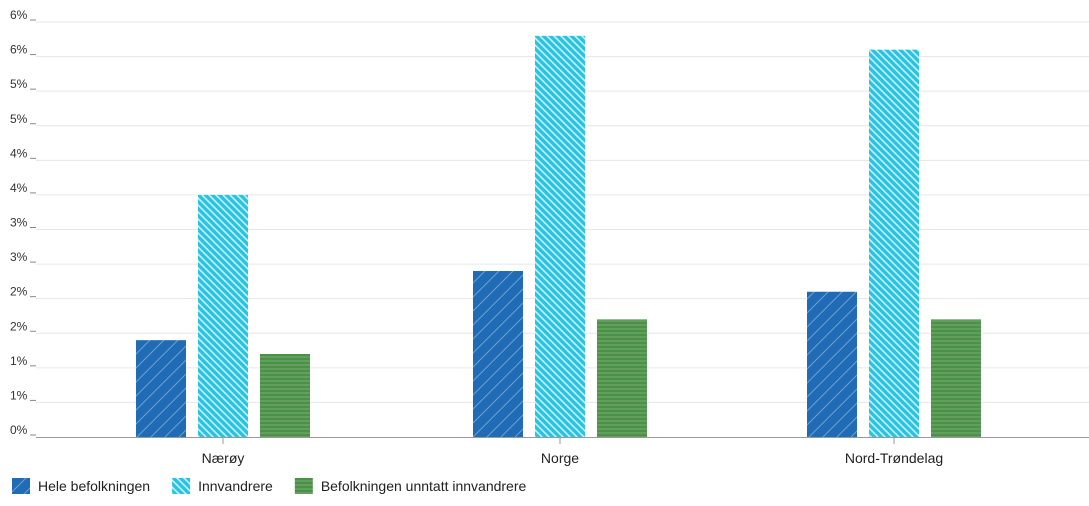 This screenshot has width=1089, height=506. I want to click on legend-label: Hele befolkningen, so click(94, 486).